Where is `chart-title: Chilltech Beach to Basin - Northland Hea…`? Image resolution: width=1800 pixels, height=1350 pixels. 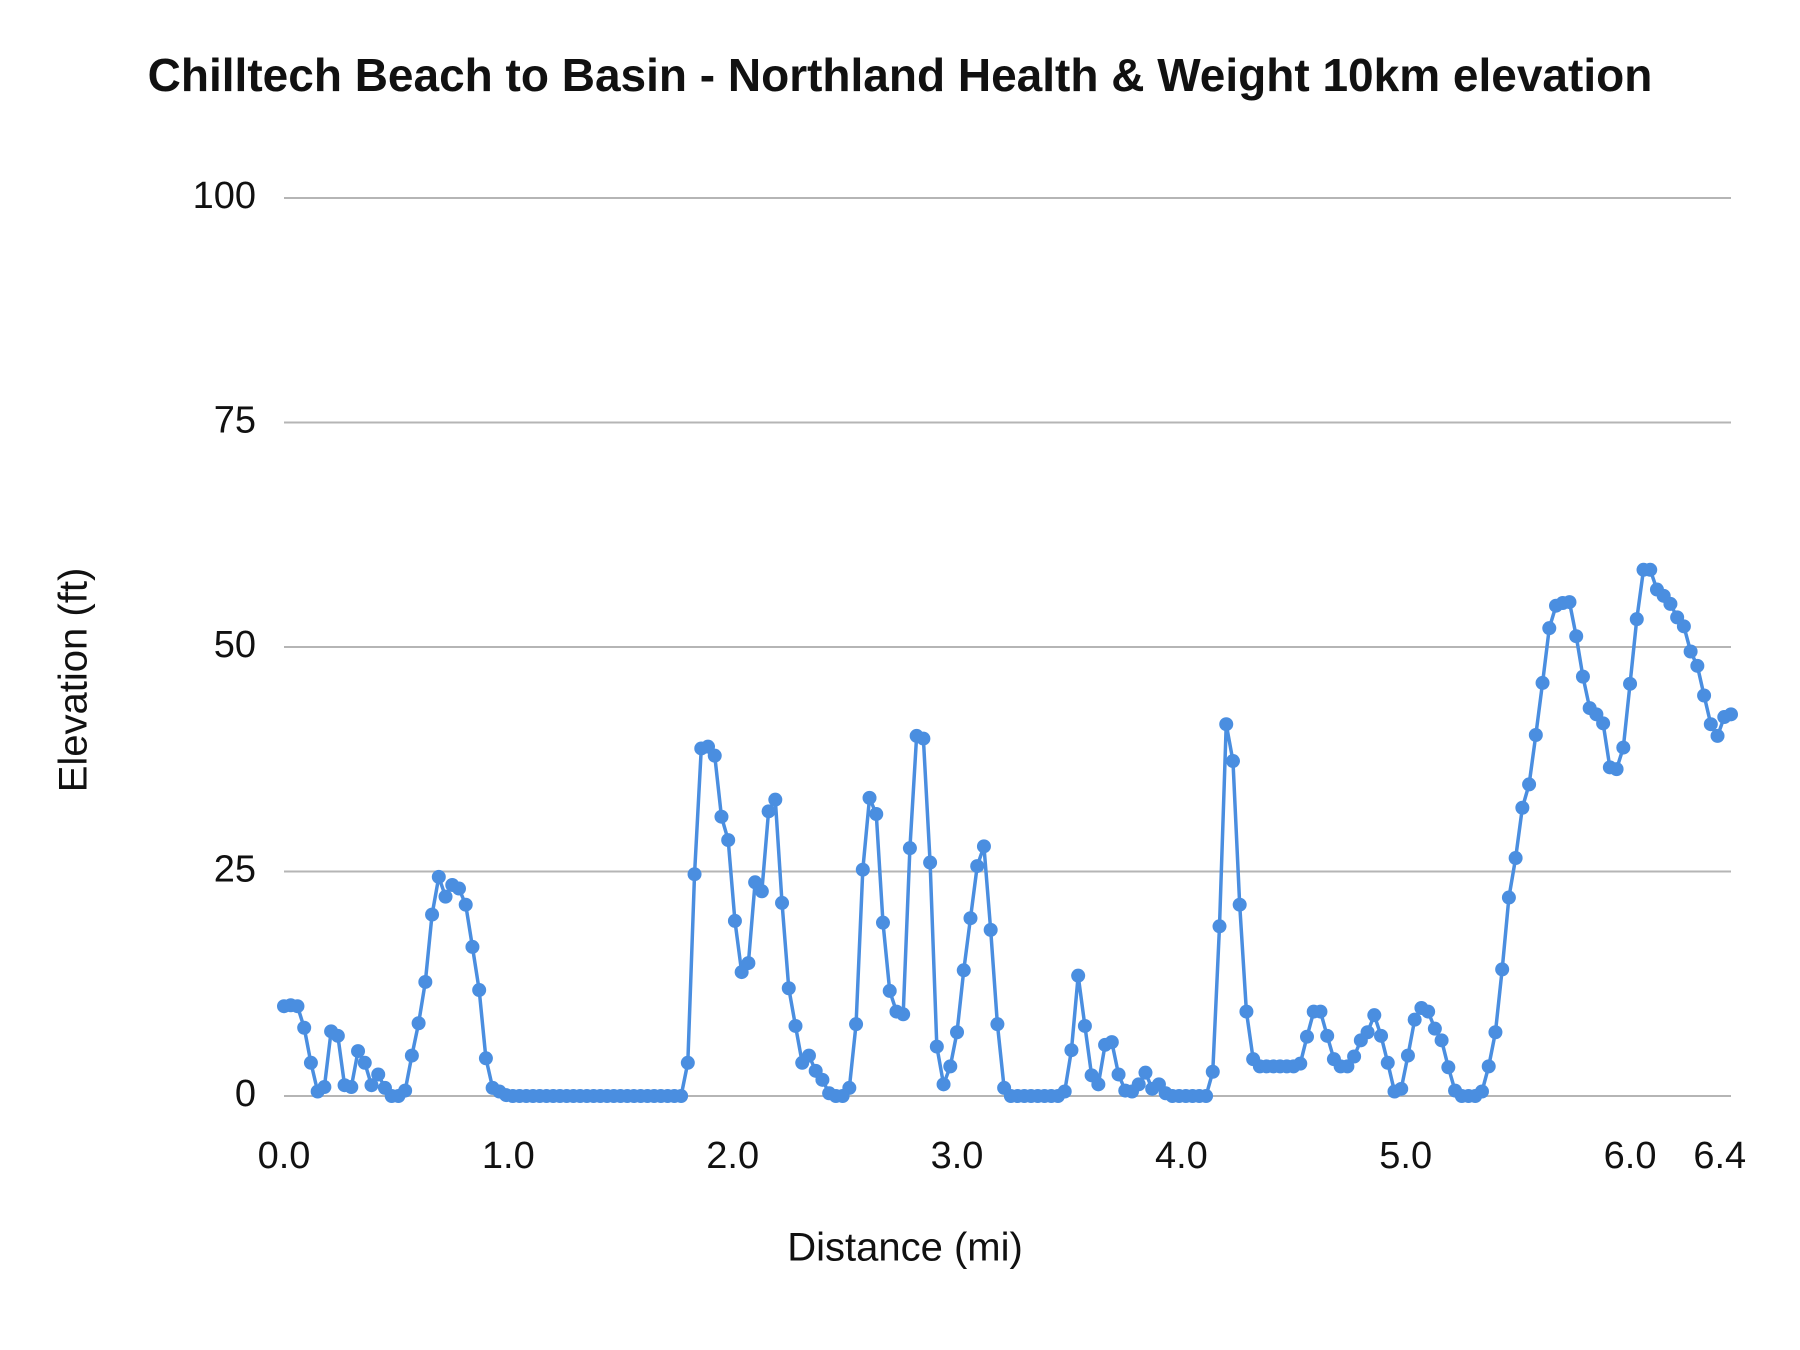 chart-title: Chilltech Beach to Basin - Northland Hea… is located at coordinates (900, 75).